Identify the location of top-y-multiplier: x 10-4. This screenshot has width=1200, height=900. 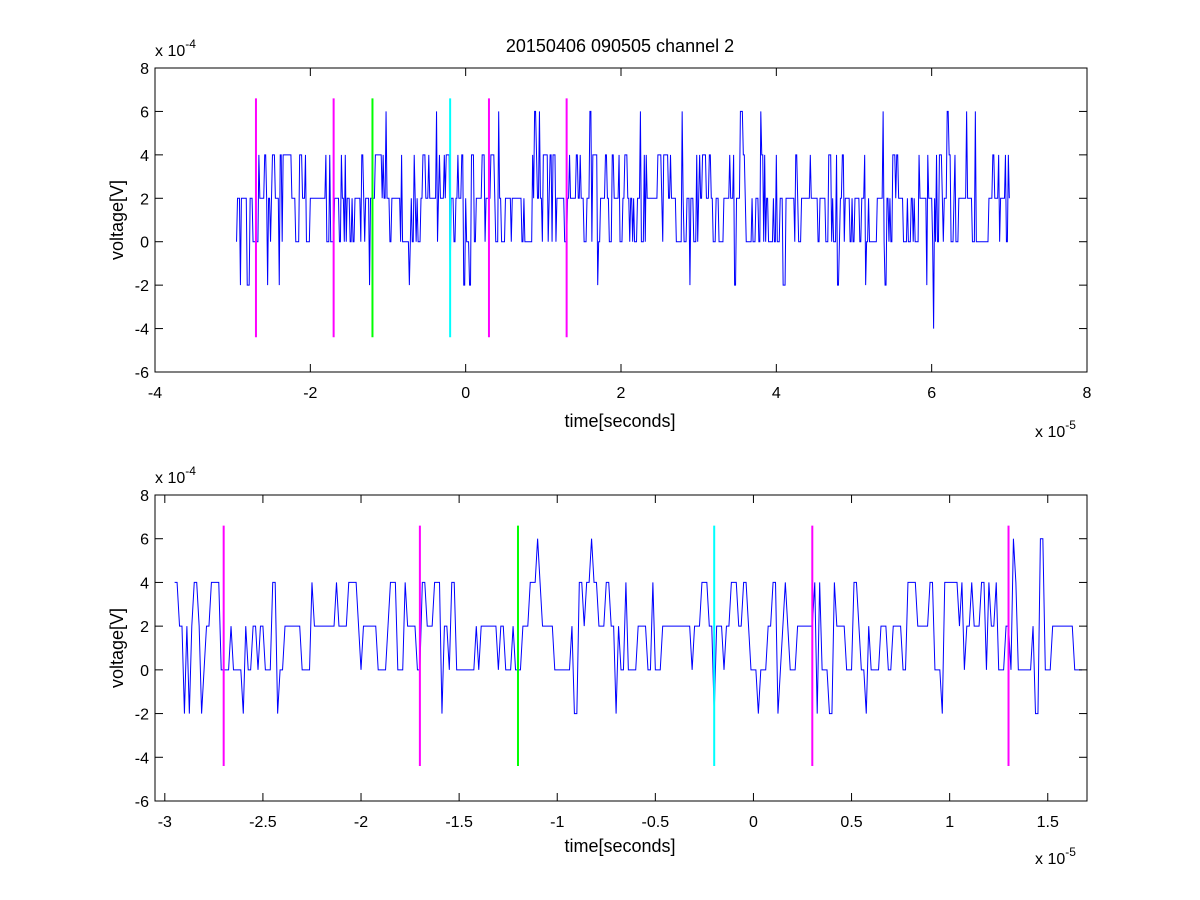
(175, 48).